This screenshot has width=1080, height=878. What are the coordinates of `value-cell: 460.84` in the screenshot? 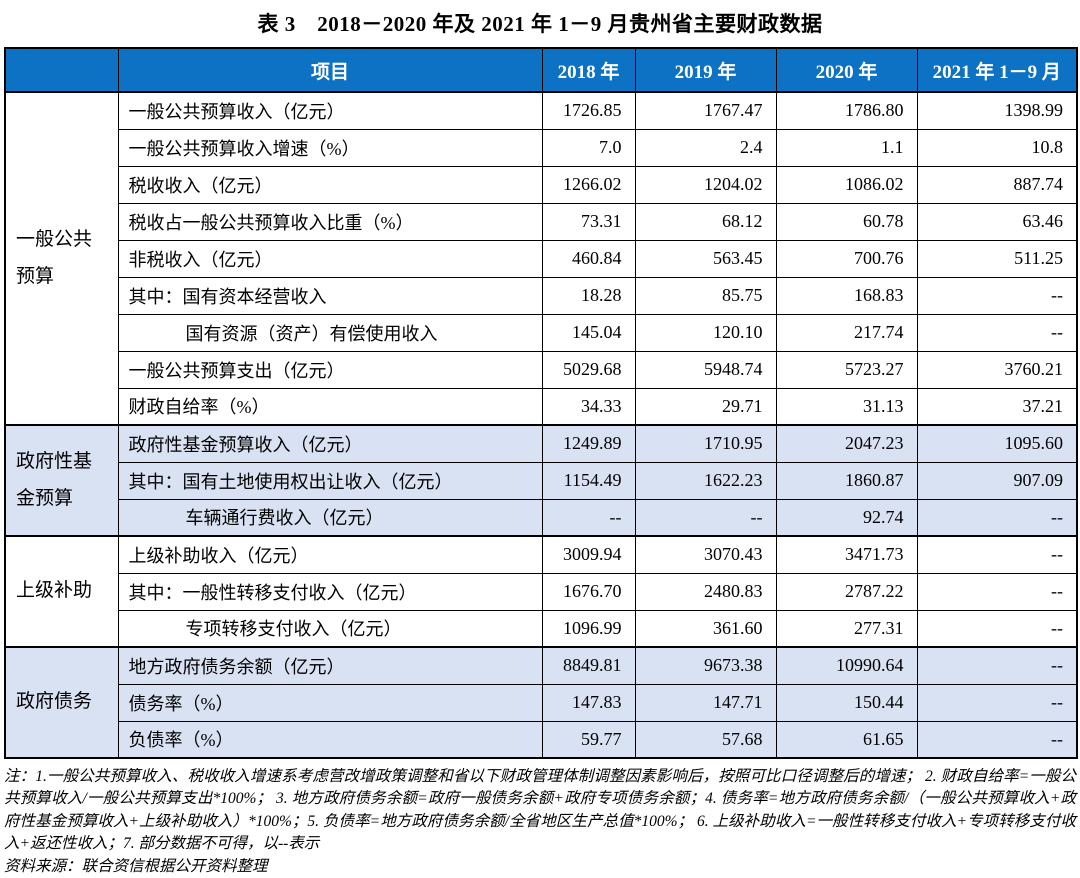 It's located at (588, 258).